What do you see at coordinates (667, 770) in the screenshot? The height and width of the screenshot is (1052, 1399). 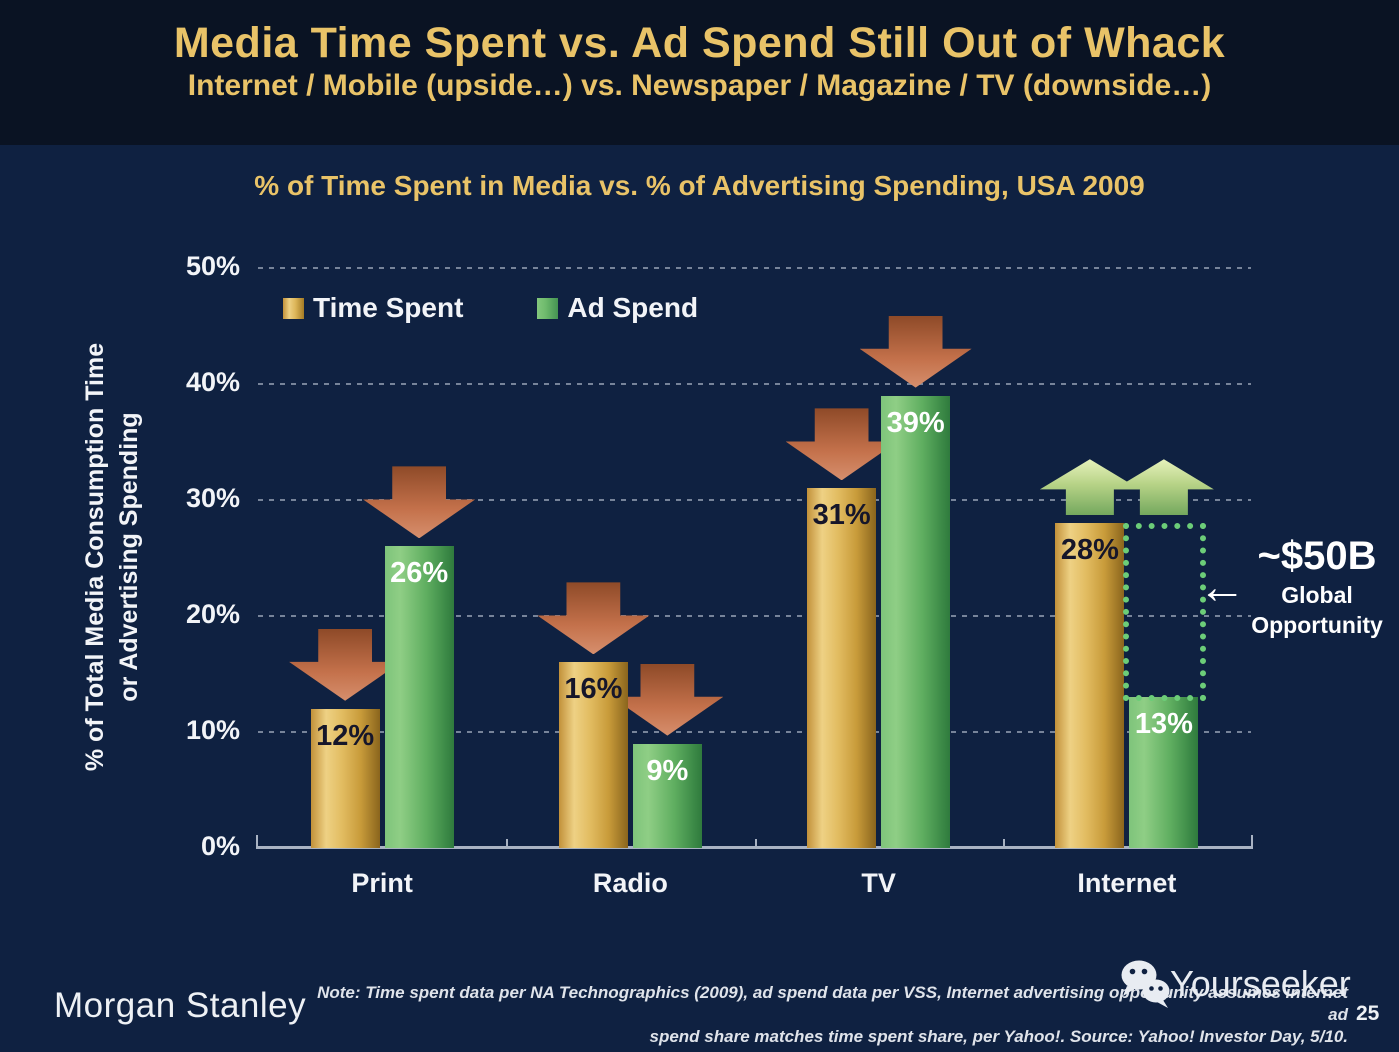 I see `radio-green-value-label: 9%` at bounding box center [667, 770].